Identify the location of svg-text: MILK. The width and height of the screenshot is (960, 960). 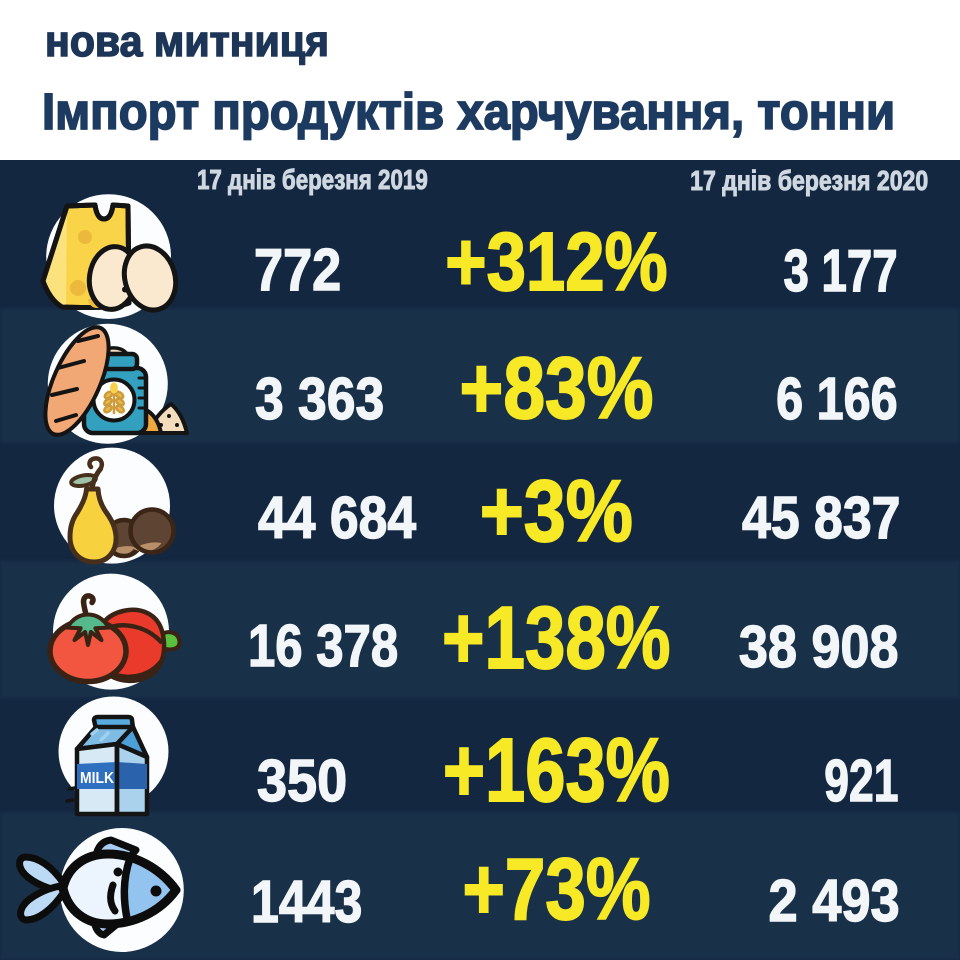
(97, 778).